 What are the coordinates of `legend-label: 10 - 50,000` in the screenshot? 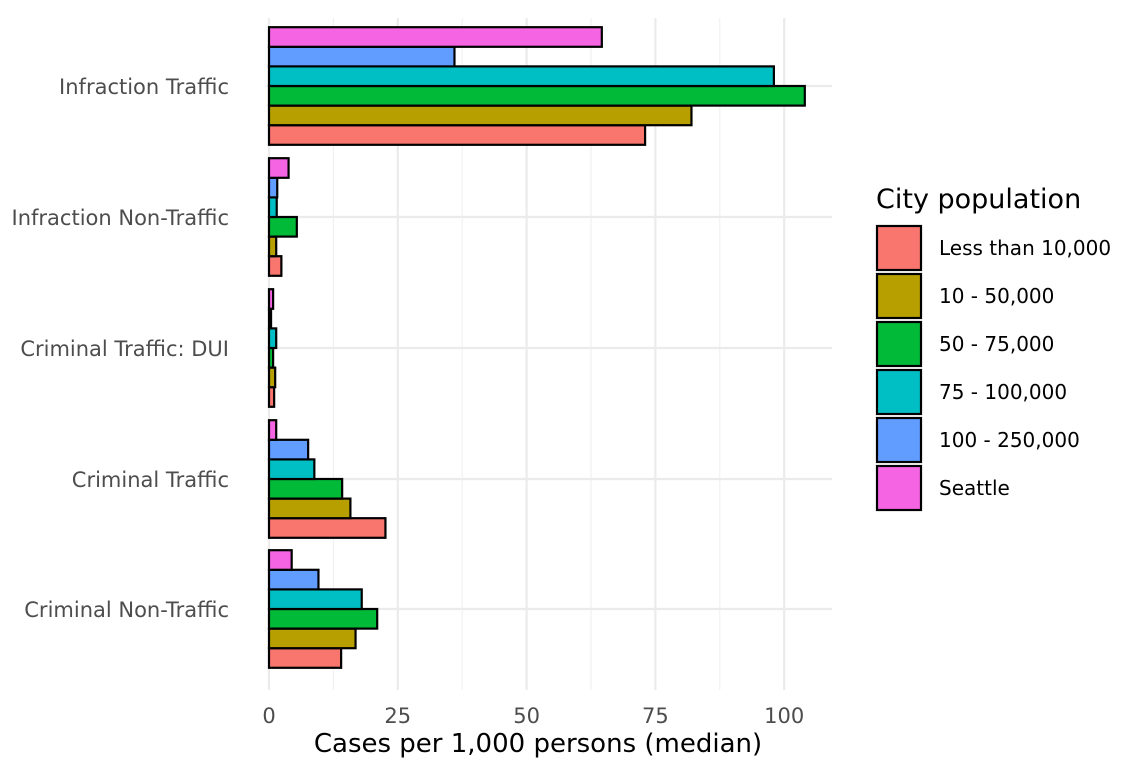 It's located at (996, 296).